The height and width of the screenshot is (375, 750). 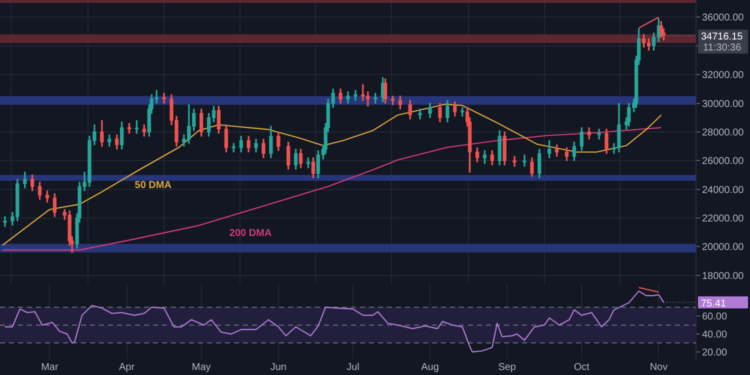 I want to click on y-tick-label: 20.00, so click(x=715, y=352).